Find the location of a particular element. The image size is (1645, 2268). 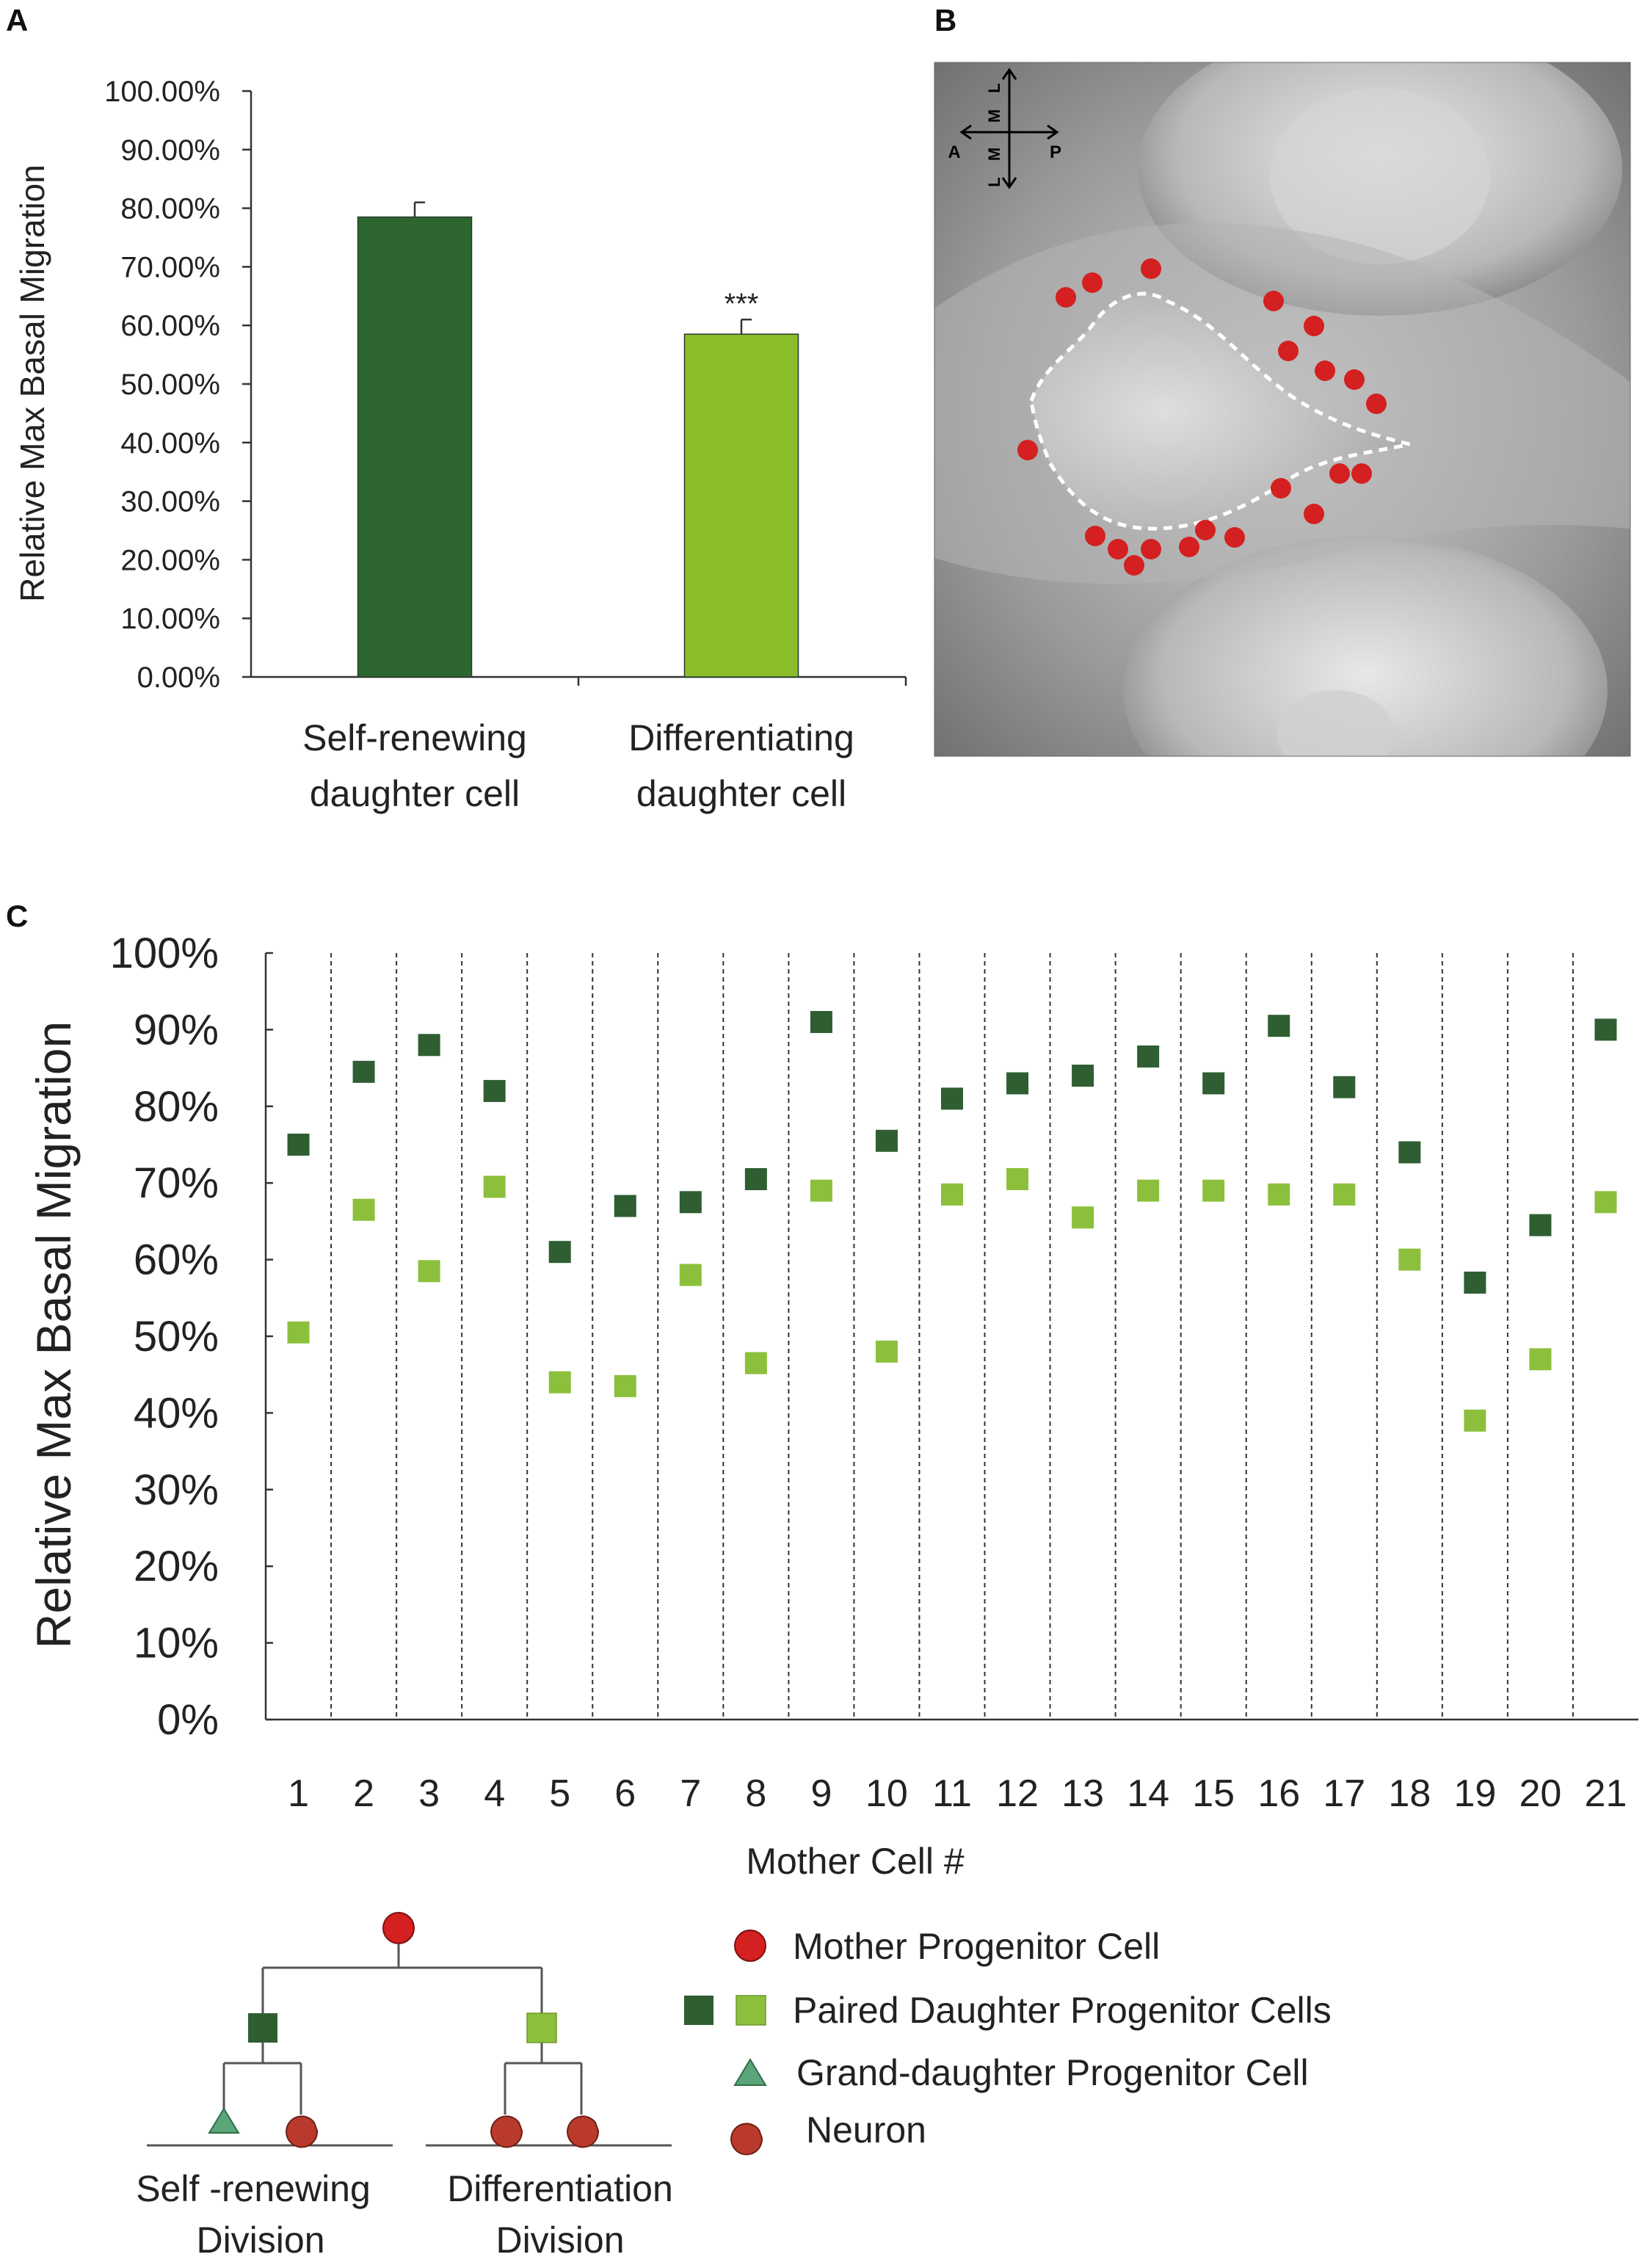

c-y-tick-label: 20% is located at coordinates (176, 1566).